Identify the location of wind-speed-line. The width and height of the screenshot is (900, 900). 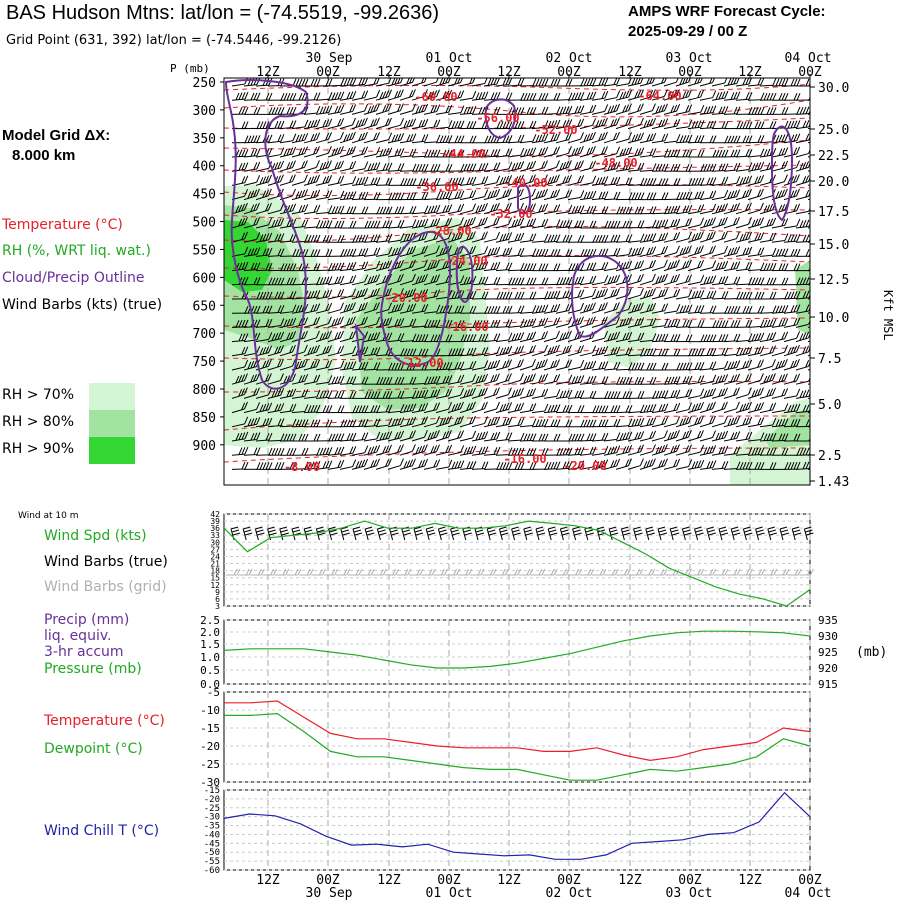
(517, 563).